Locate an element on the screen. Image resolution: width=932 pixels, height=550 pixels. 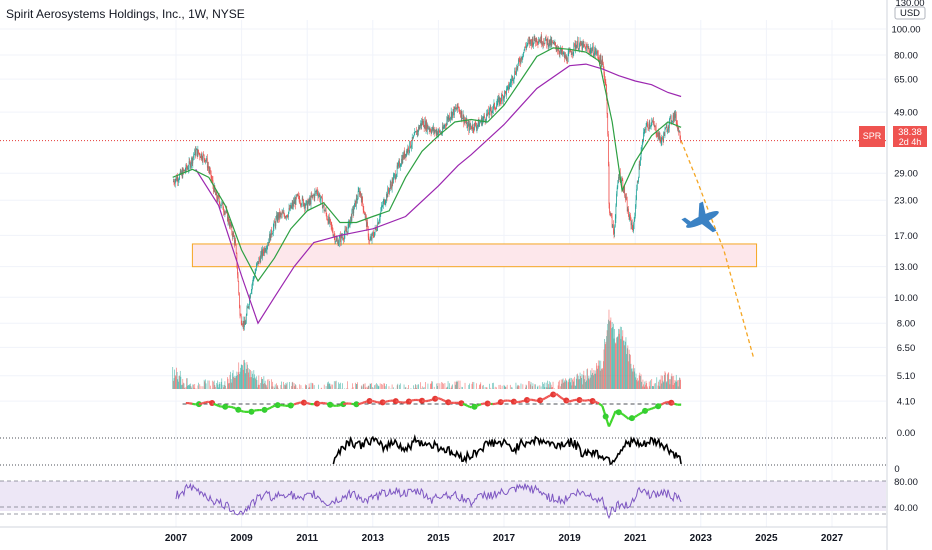
tag-symbol: SPR is located at coordinates (872, 136).